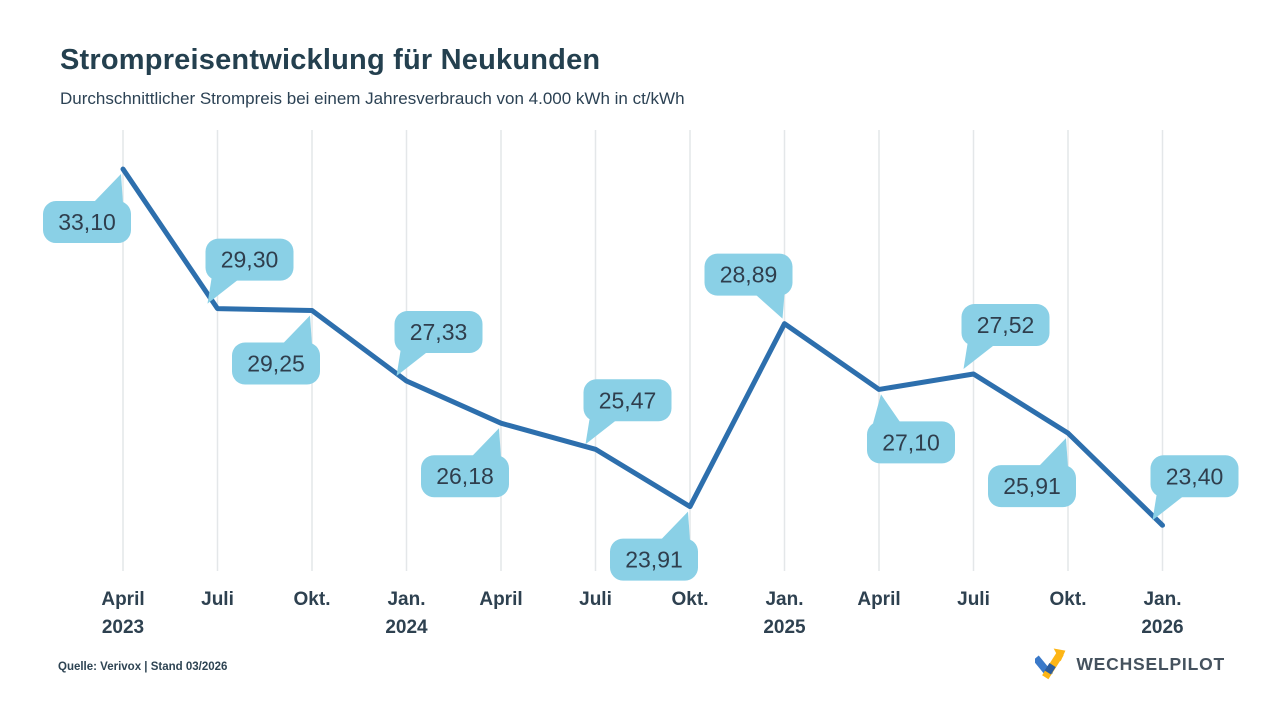 Image resolution: width=1280 pixels, height=720 pixels. I want to click on brand-logo: WECHSELPILOT, so click(1130, 664).